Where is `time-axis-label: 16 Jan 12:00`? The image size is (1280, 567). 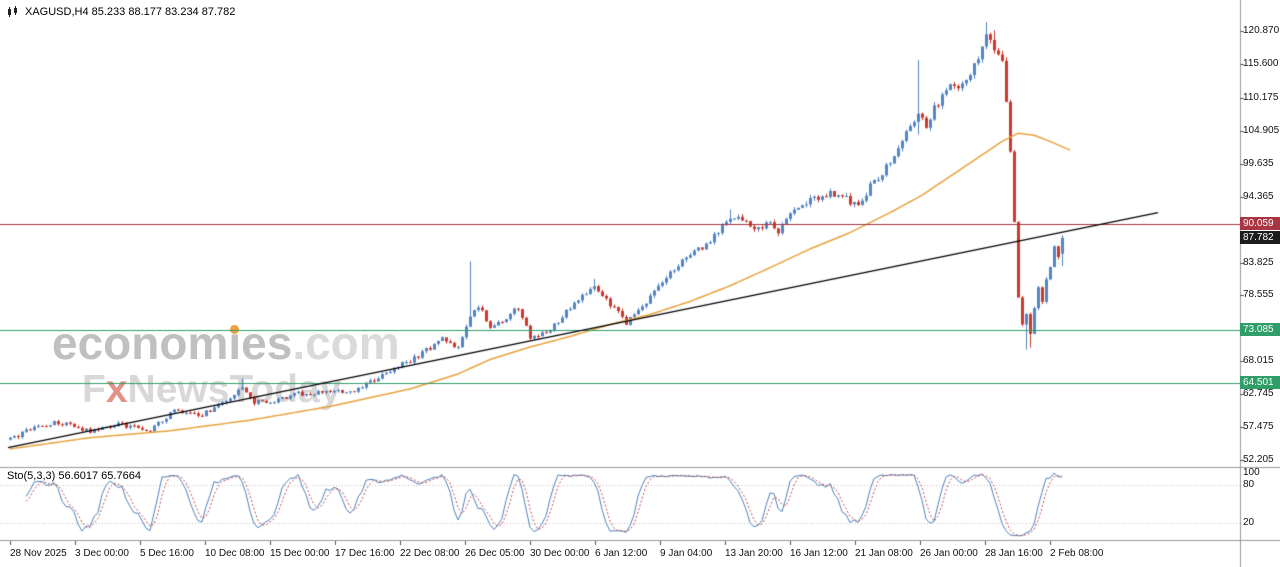 time-axis-label: 16 Jan 12:00 is located at coordinates (819, 553).